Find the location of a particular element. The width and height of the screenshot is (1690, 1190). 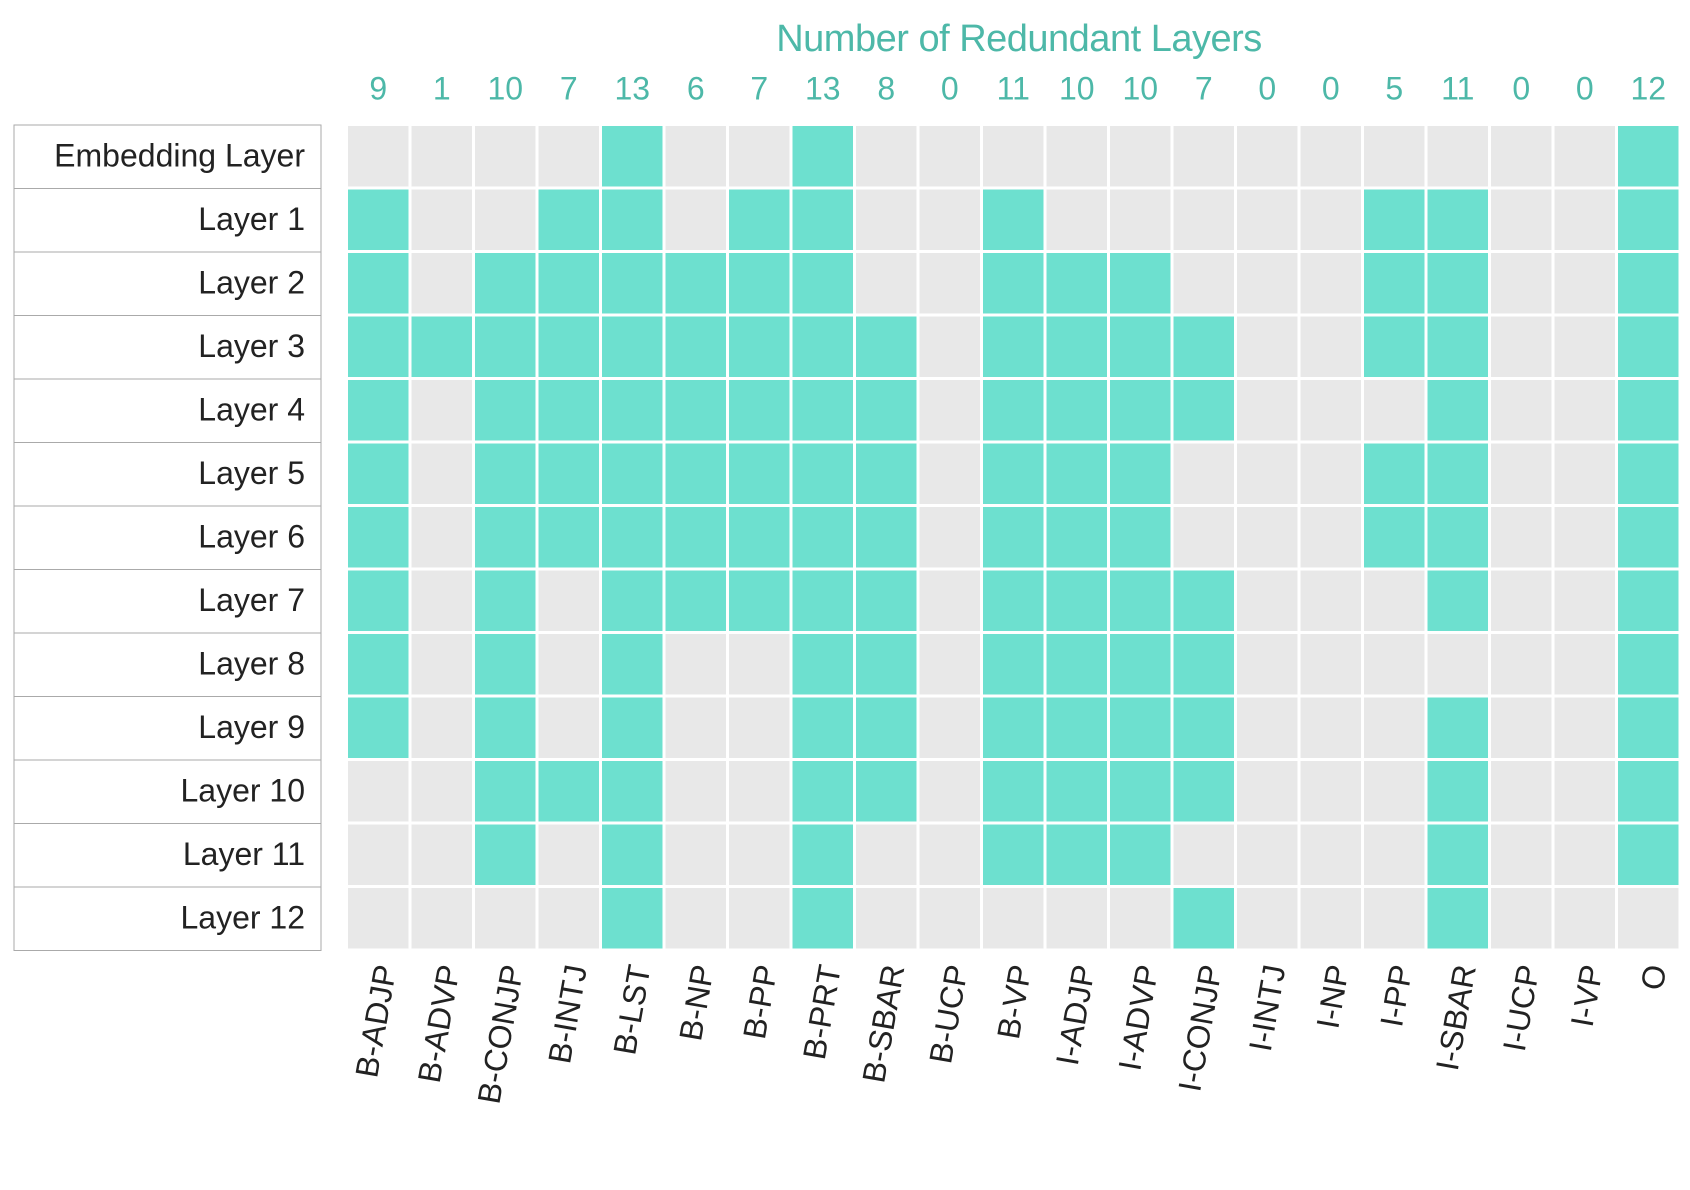

row-label: Layer 1 is located at coordinates (251, 219).